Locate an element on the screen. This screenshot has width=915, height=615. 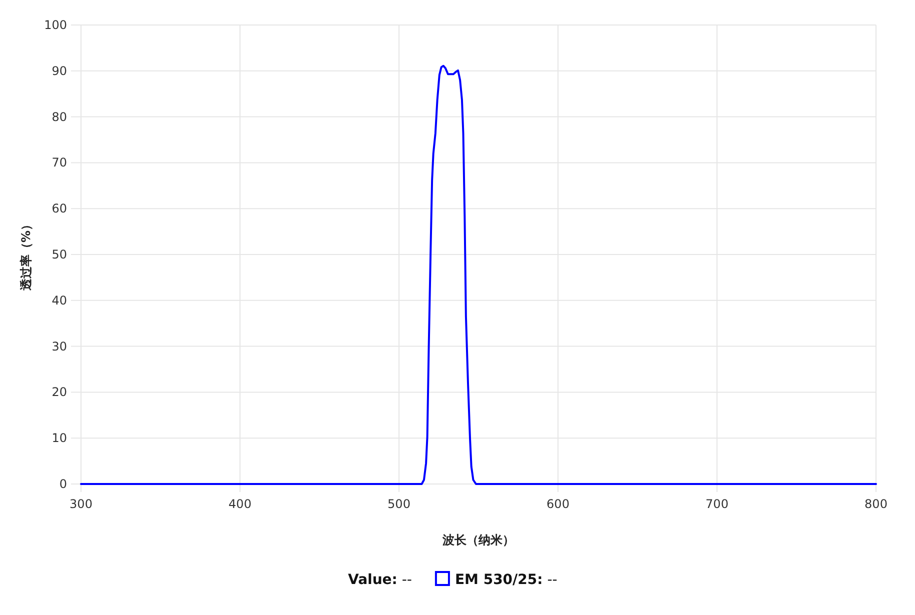
y-tick-label: 30 is located at coordinates (59, 346).